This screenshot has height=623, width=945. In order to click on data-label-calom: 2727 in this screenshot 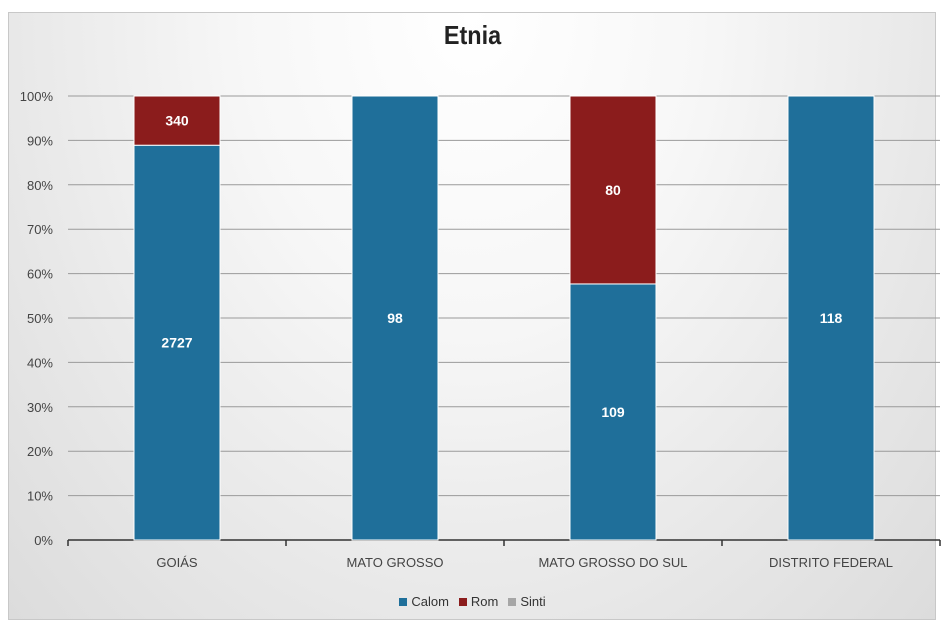, I will do `click(176, 343)`.